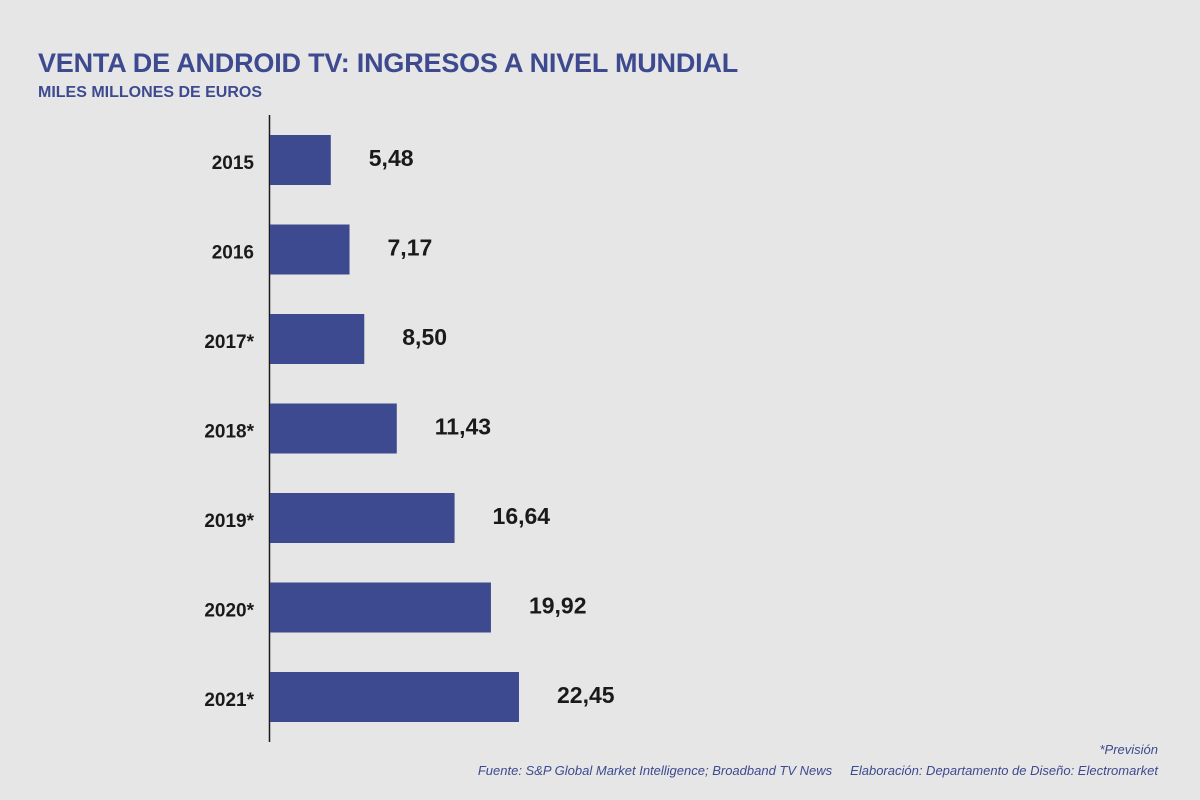 Image resolution: width=1200 pixels, height=800 pixels. Describe the element at coordinates (391, 158) in the screenshot. I see `value-label: 5,48` at that location.